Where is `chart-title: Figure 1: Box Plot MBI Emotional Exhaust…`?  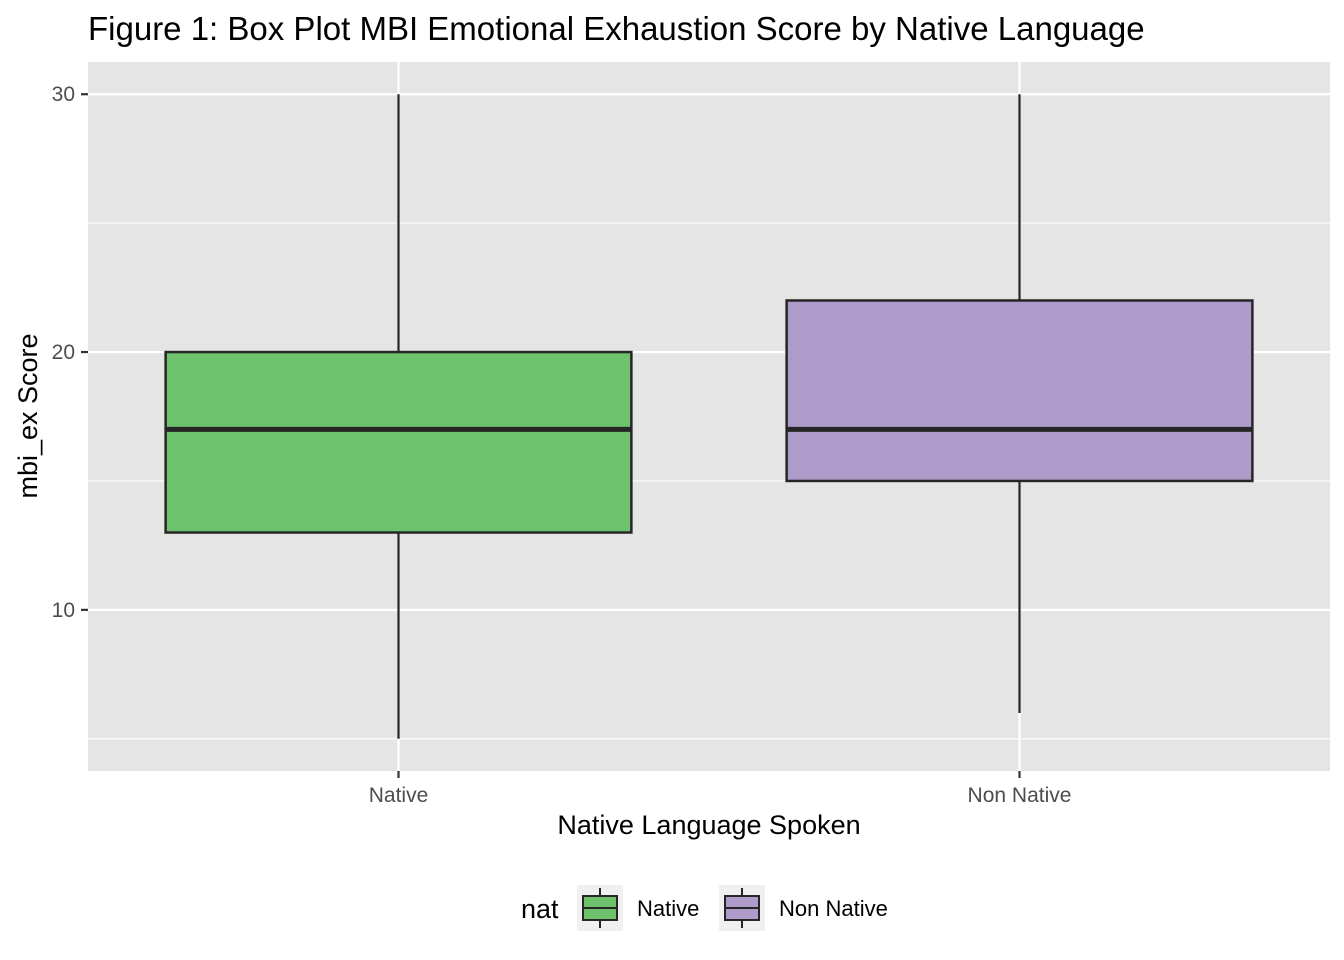 chart-title: Figure 1: Box Plot MBI Emotional Exhaust… is located at coordinates (616, 28).